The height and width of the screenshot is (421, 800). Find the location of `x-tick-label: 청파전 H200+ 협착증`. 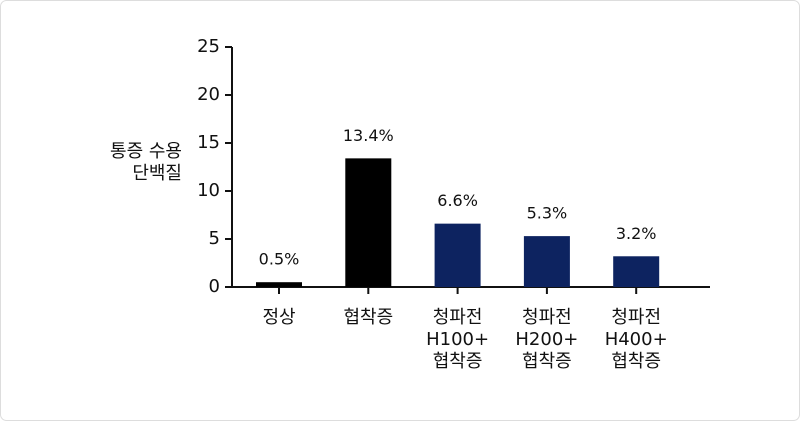

x-tick-label: 청파전 H200+ 협착증 is located at coordinates (547, 339).